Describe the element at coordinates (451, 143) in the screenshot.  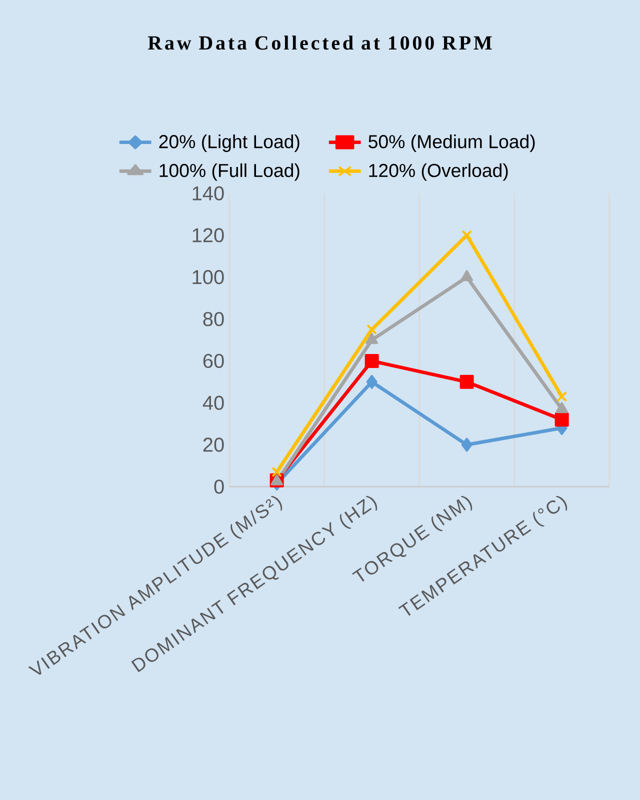
I see `legend-label: 50% (Medium Load)` at that location.